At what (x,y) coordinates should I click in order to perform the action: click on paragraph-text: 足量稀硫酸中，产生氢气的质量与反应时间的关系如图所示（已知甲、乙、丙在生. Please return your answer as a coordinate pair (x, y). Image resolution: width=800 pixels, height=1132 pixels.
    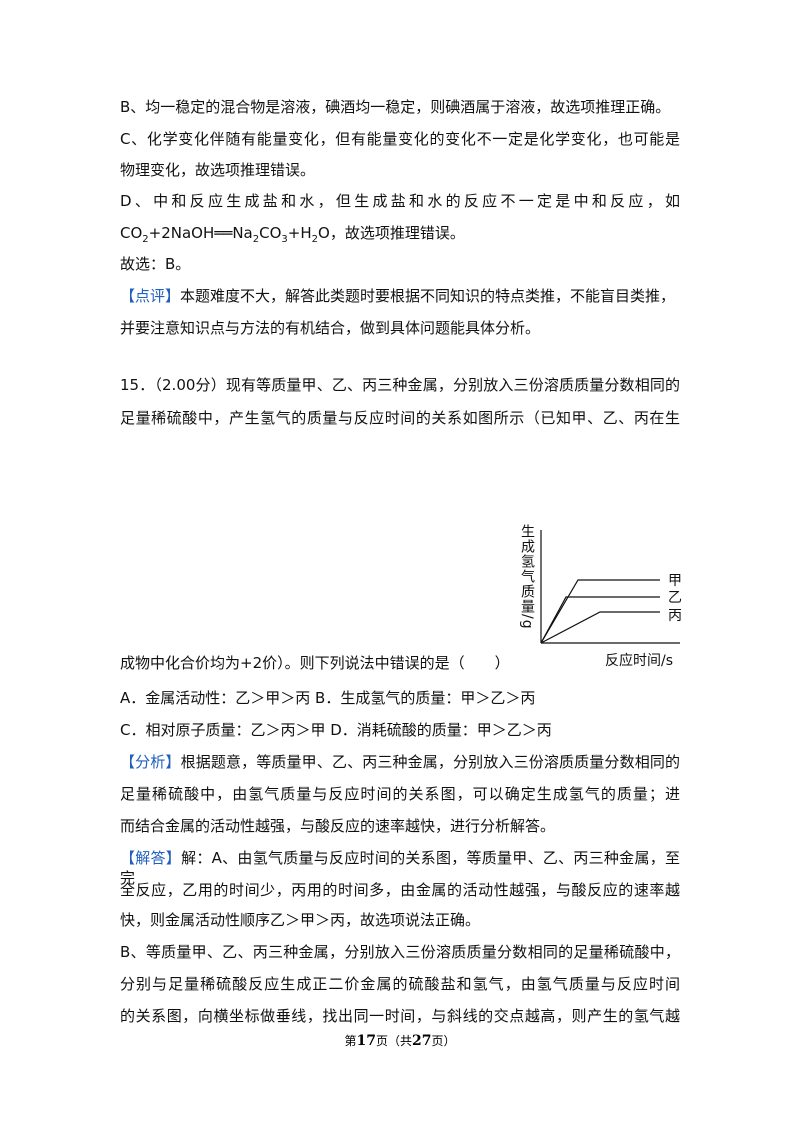
    Looking at the image, I should click on (400, 418).